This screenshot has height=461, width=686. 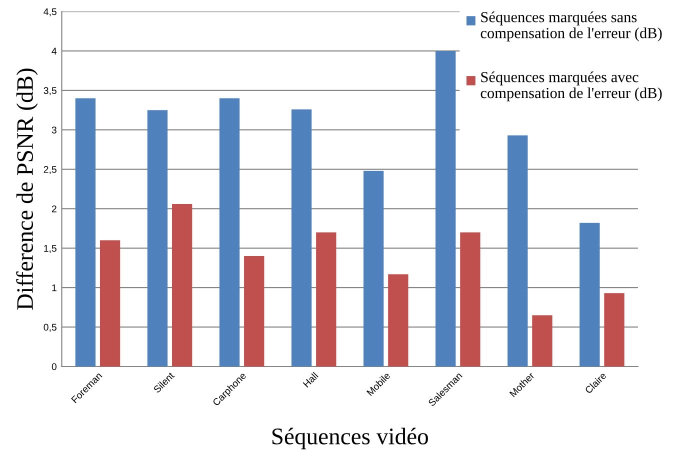 What do you see at coordinates (50, 249) in the screenshot?
I see `y-tick-label: 1,5` at bounding box center [50, 249].